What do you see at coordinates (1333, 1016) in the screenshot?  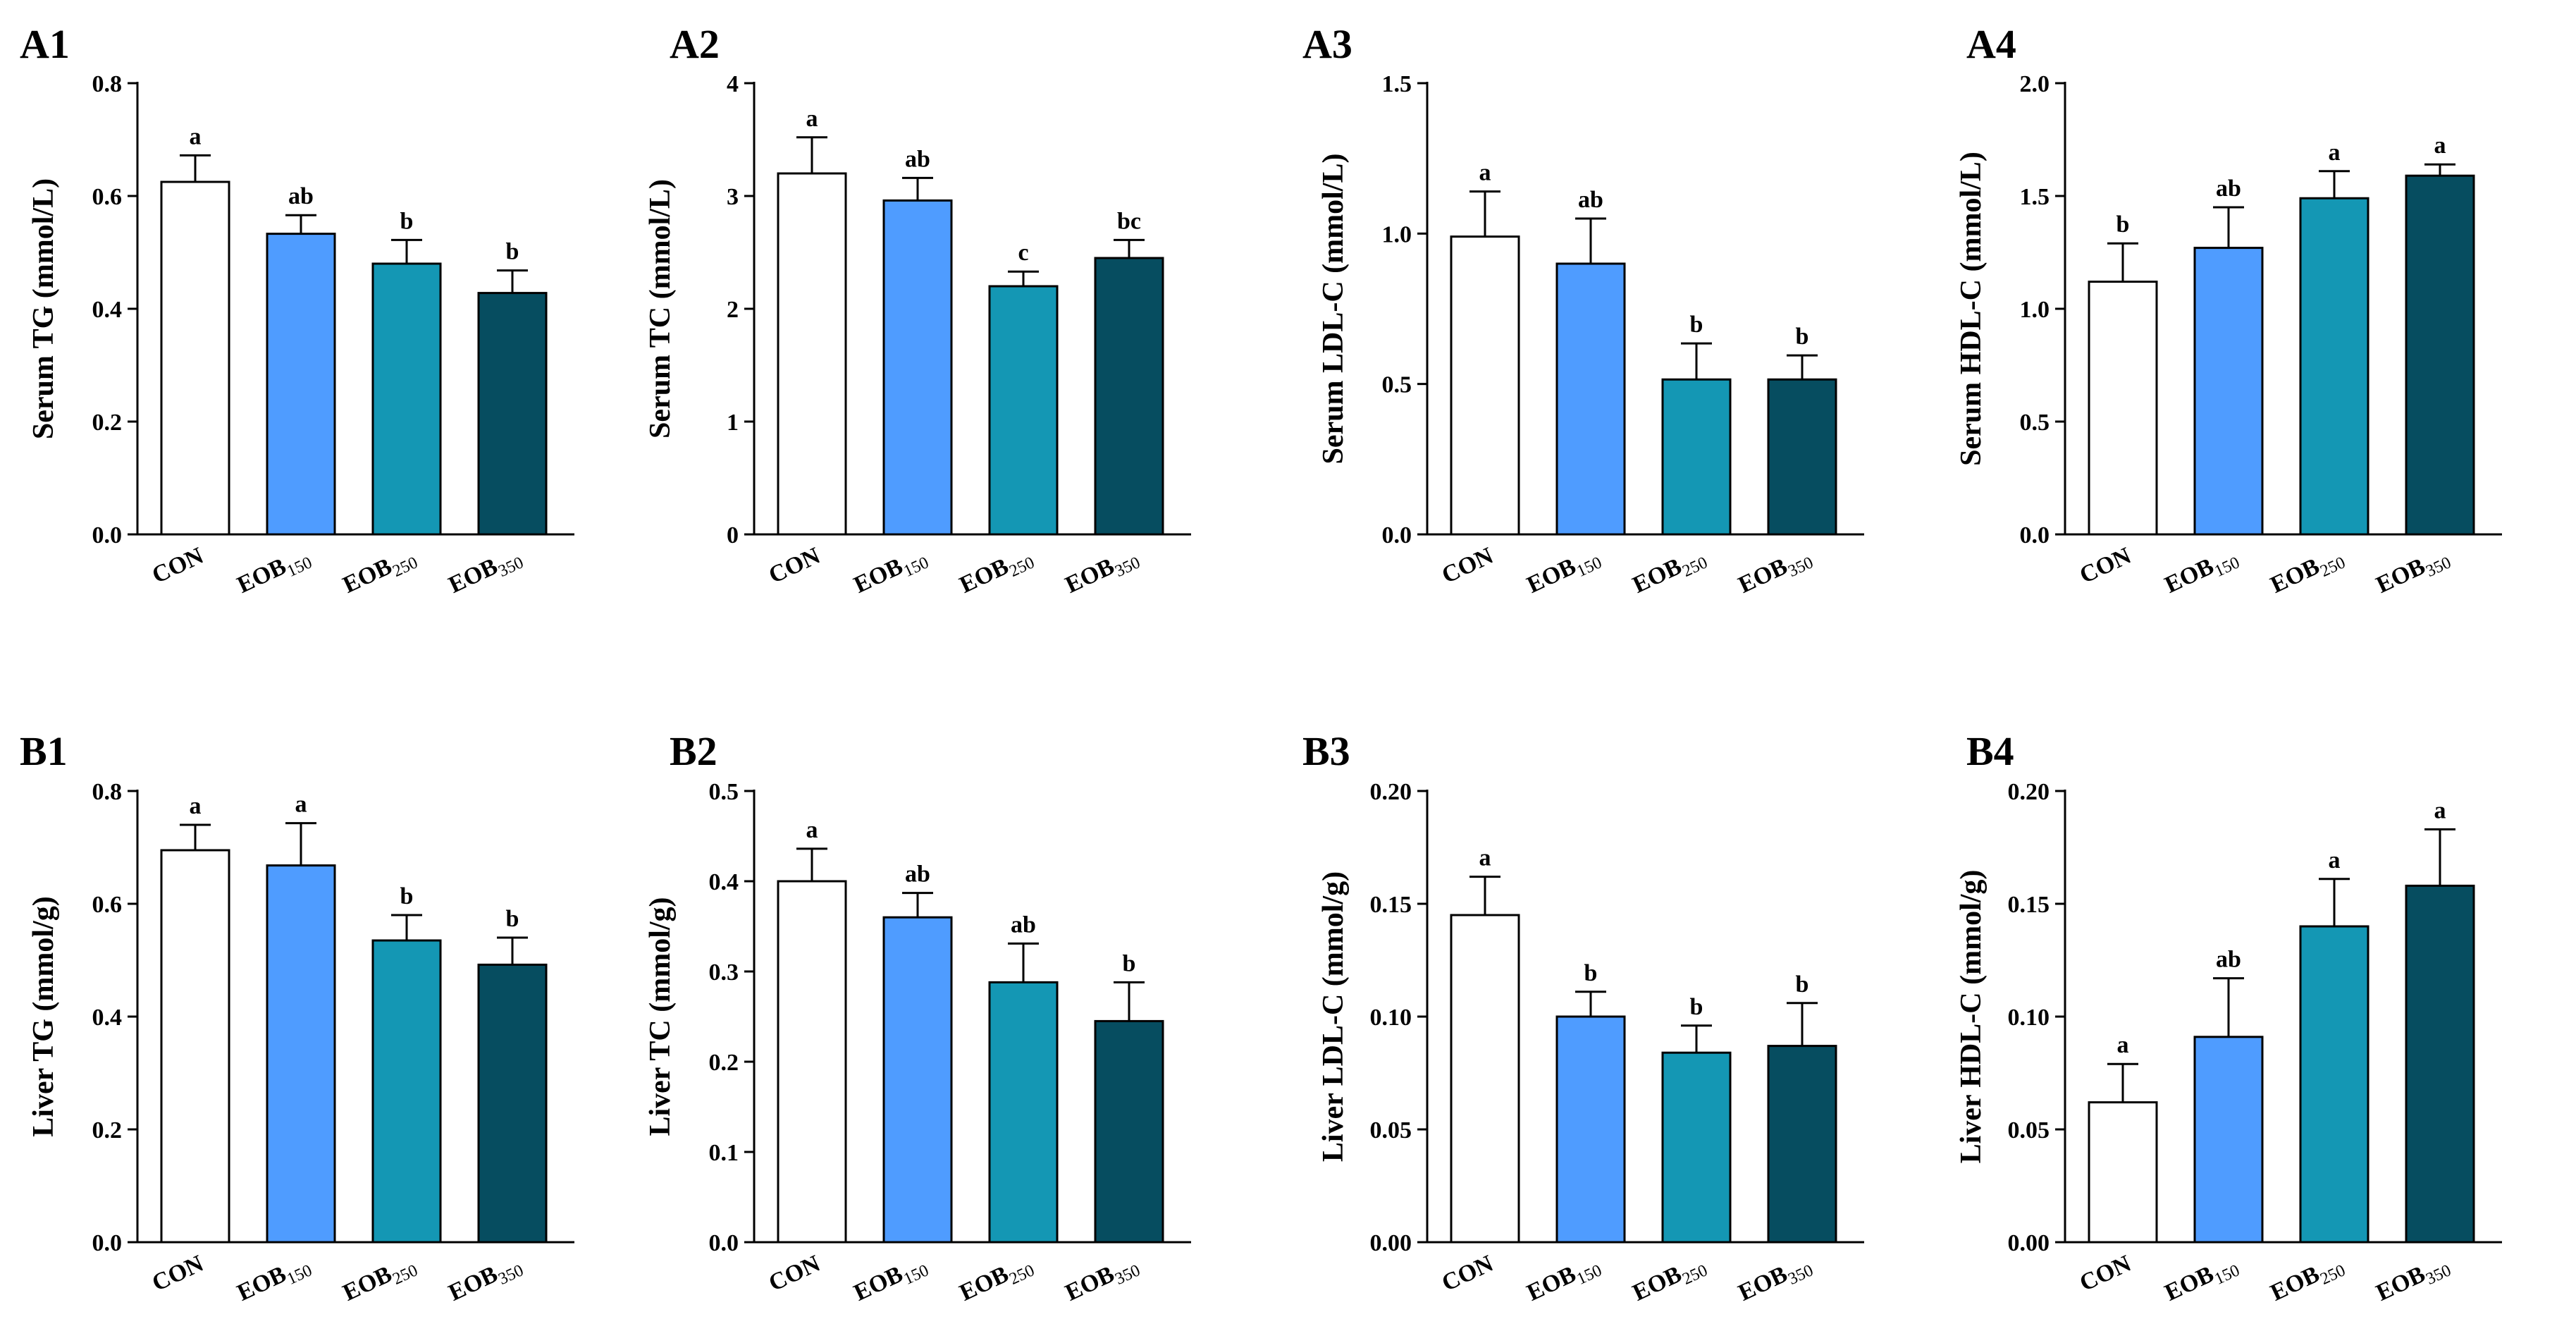 I see `y-axis-title: Liver LDL-C (mmol/g)` at bounding box center [1333, 1016].